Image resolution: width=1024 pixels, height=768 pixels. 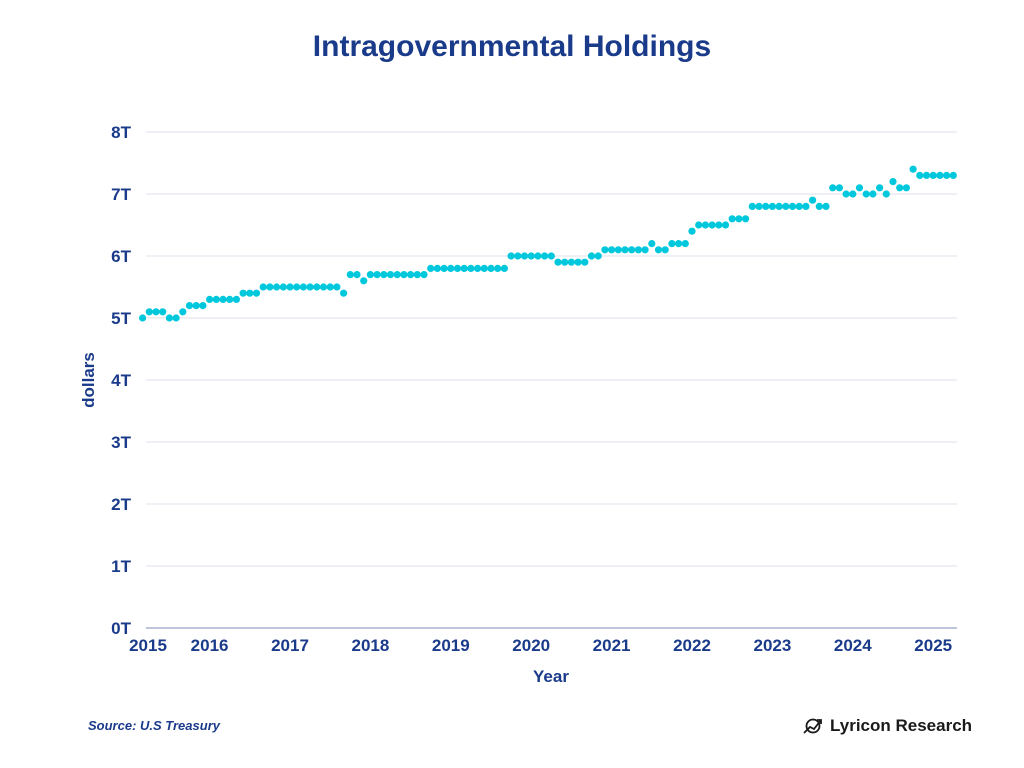 I want to click on x-tick-label: 2021, so click(x=612, y=645).